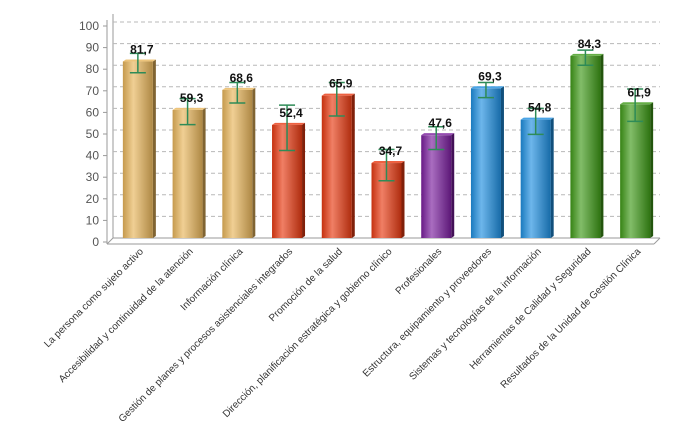 The width and height of the screenshot is (677, 442). I want to click on data-label: 52,4, so click(291, 113).